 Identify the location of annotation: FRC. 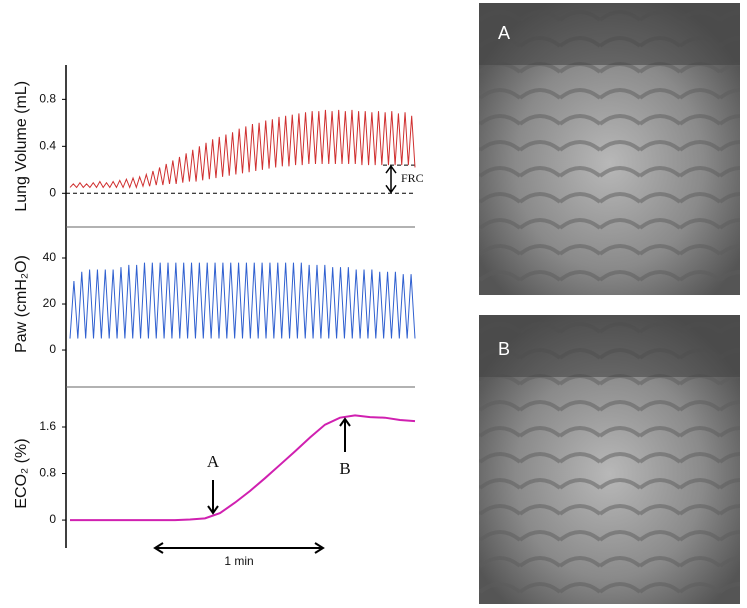
(412, 178).